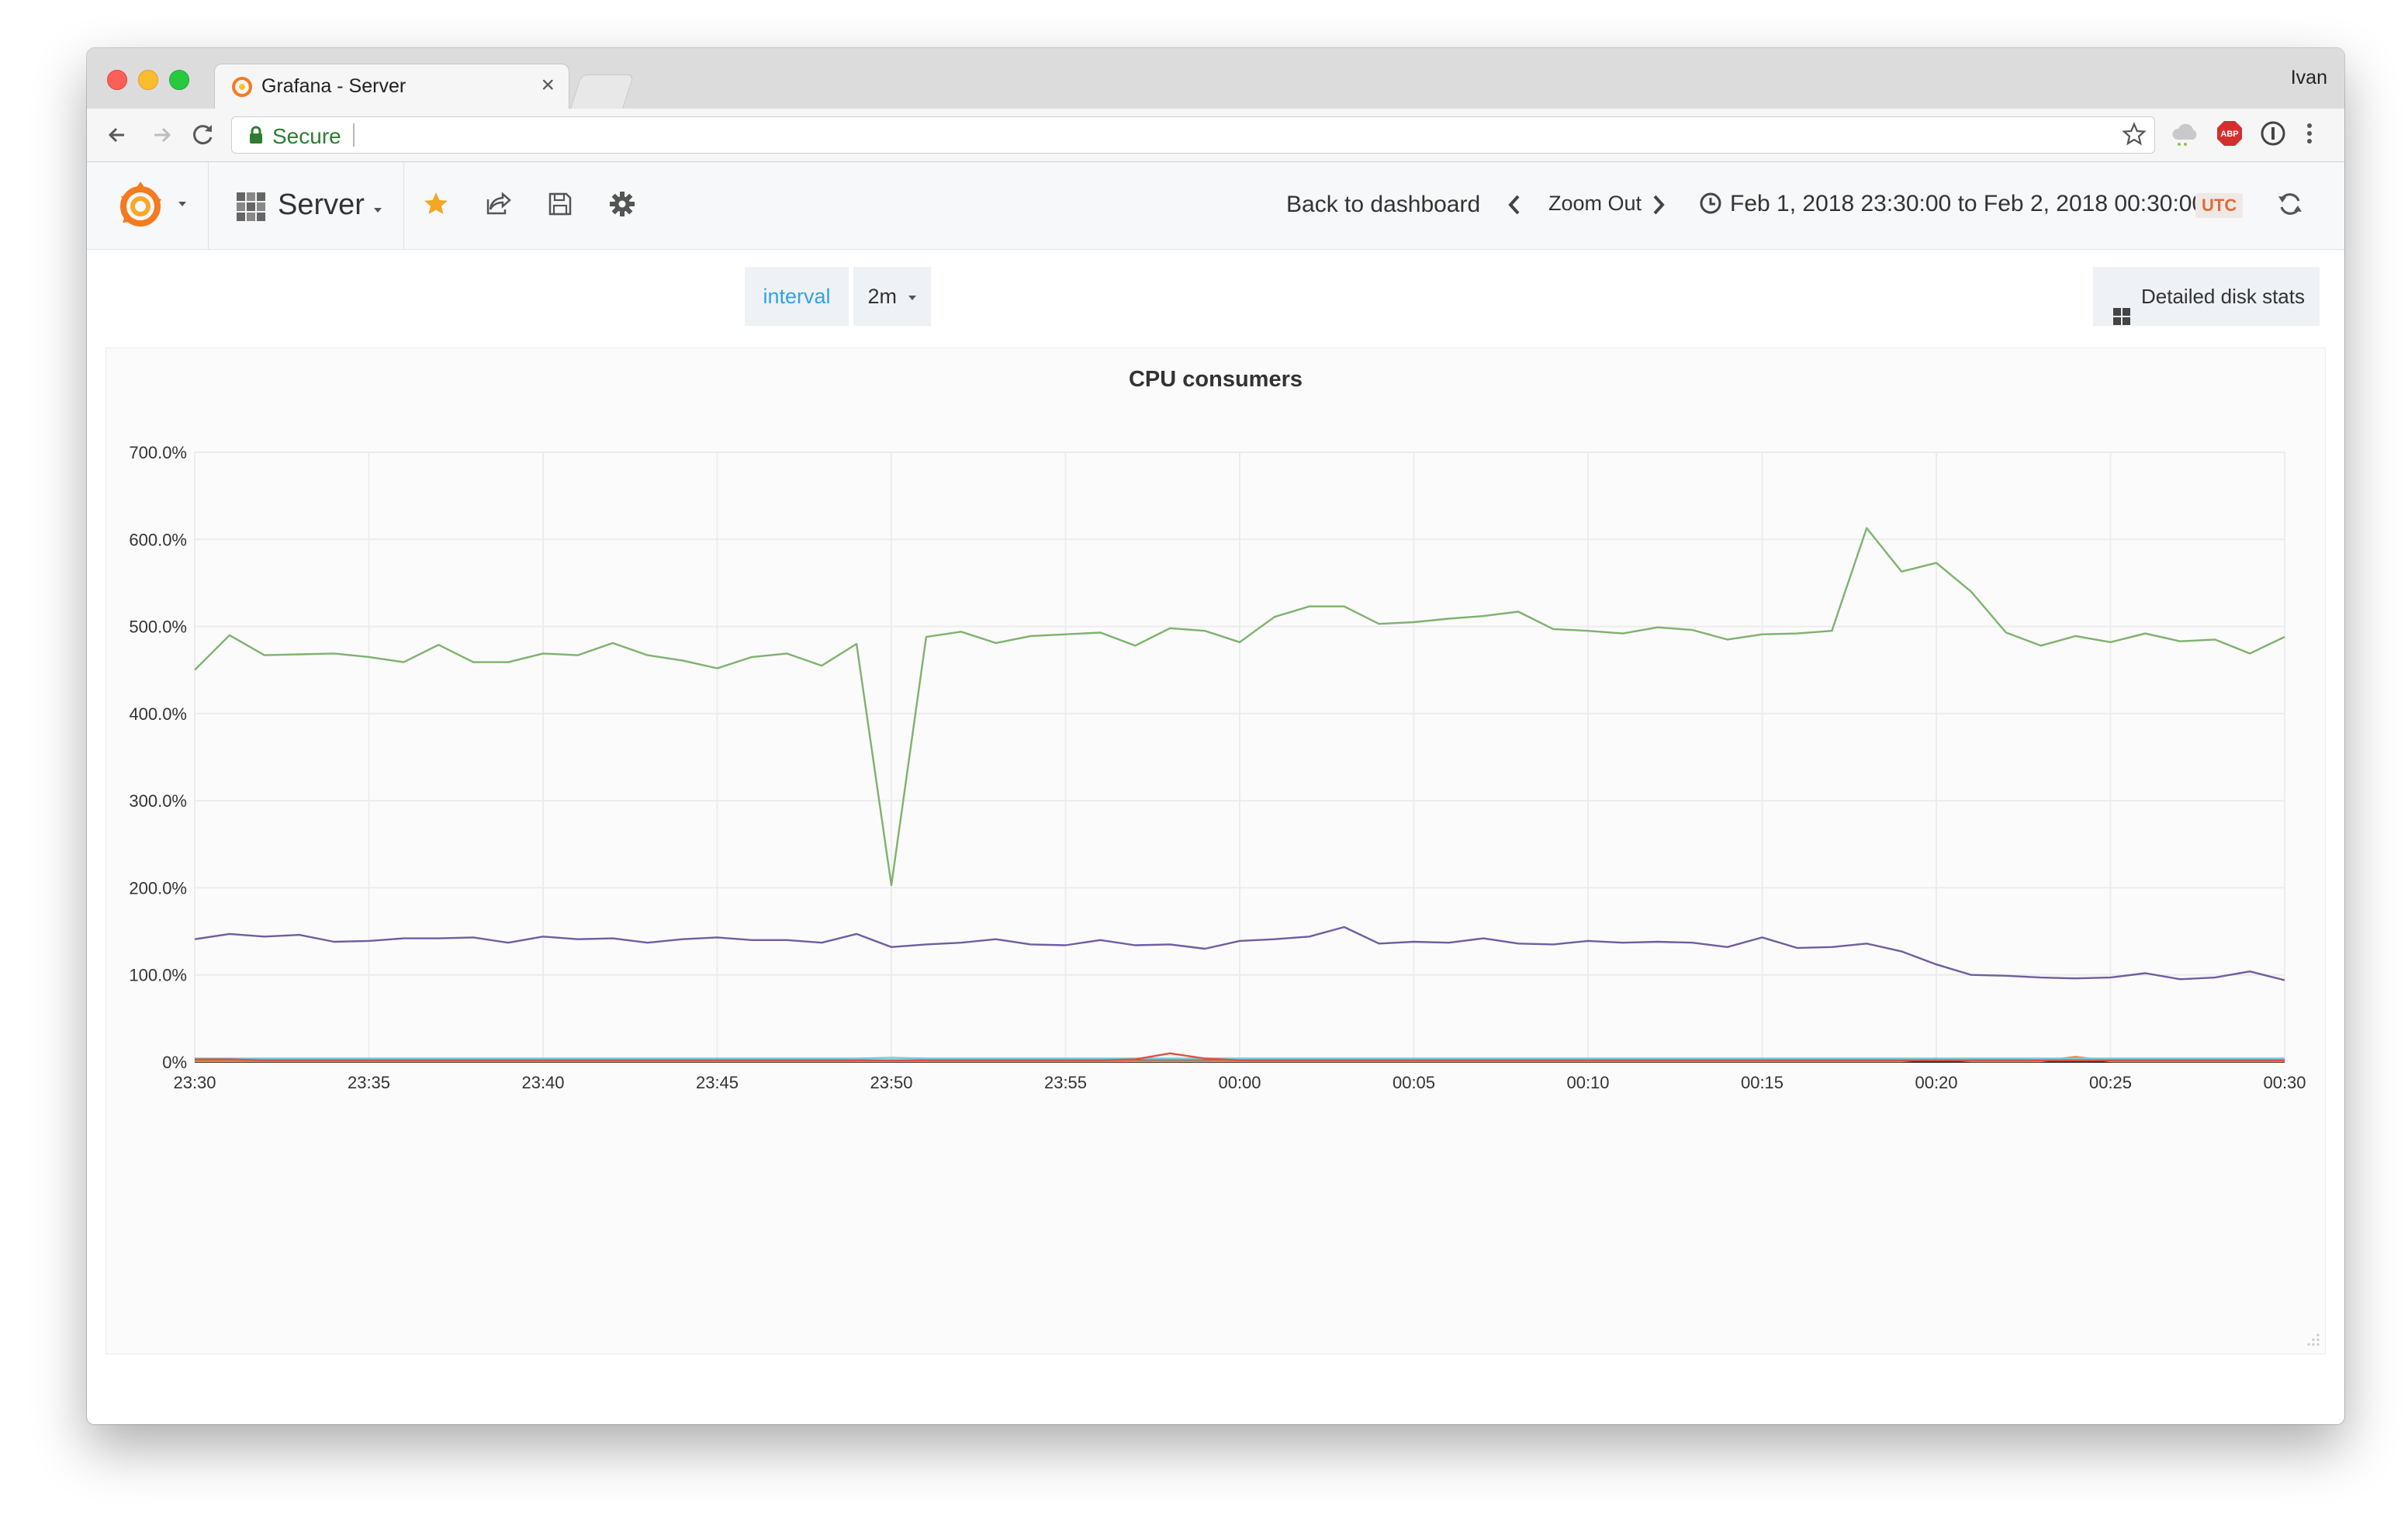 This screenshot has width=2408, height=1536. What do you see at coordinates (1193, 135) in the screenshot?
I see `address-bar: Secure` at bounding box center [1193, 135].